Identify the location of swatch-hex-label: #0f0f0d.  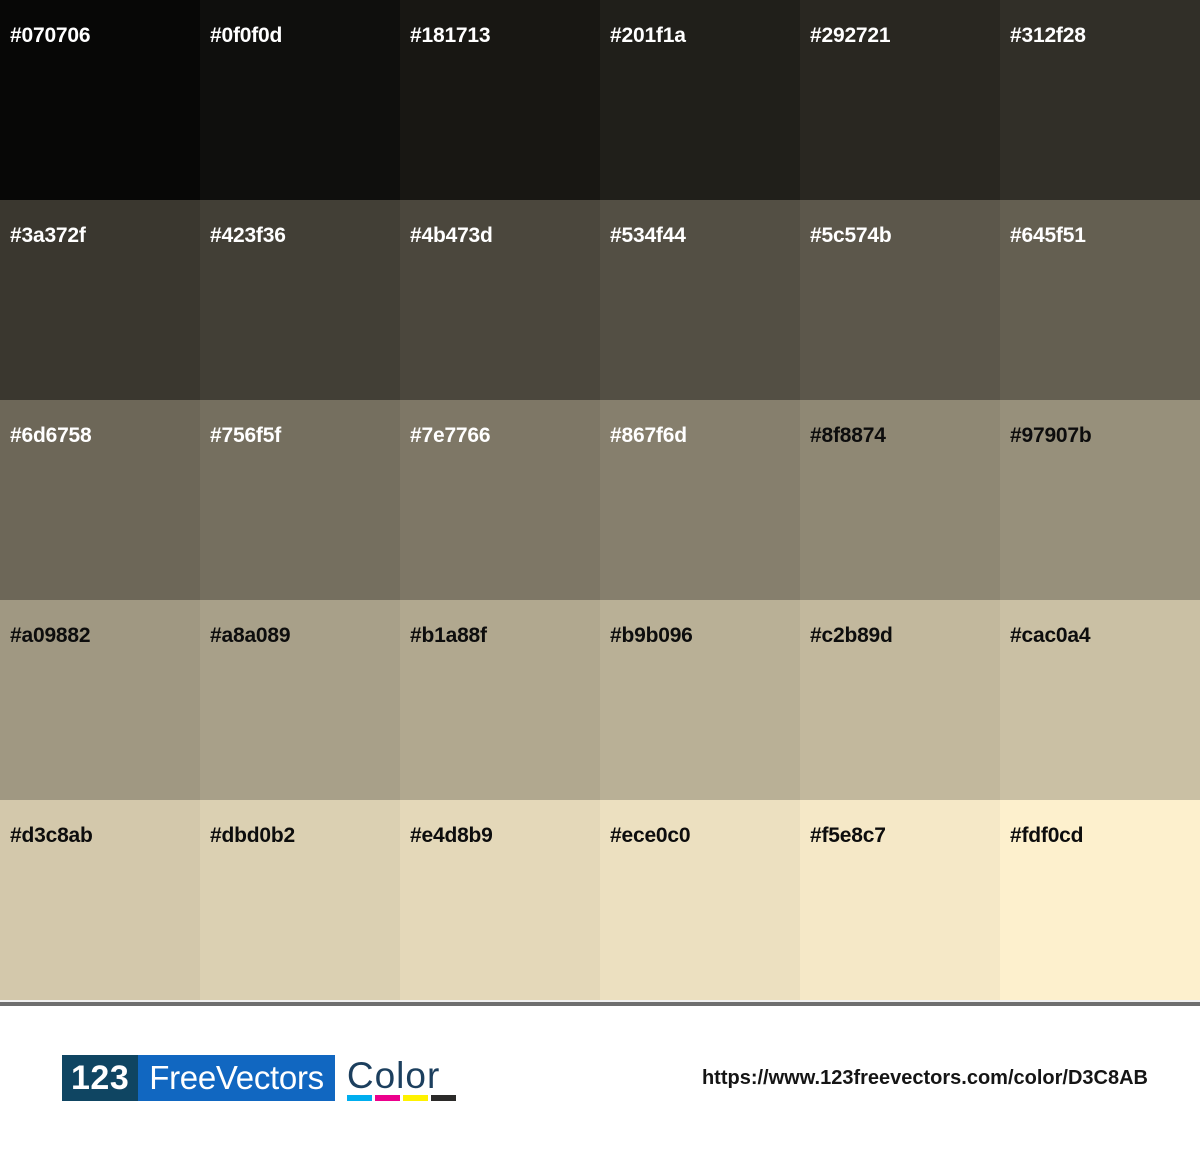
(246, 35).